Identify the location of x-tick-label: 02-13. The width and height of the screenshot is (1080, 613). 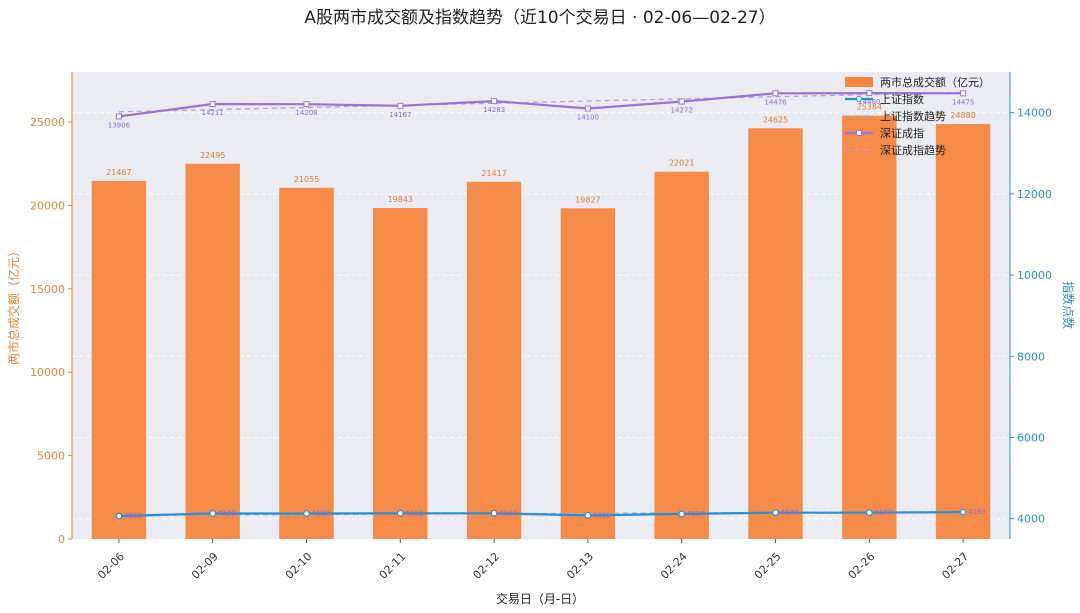
(580, 566).